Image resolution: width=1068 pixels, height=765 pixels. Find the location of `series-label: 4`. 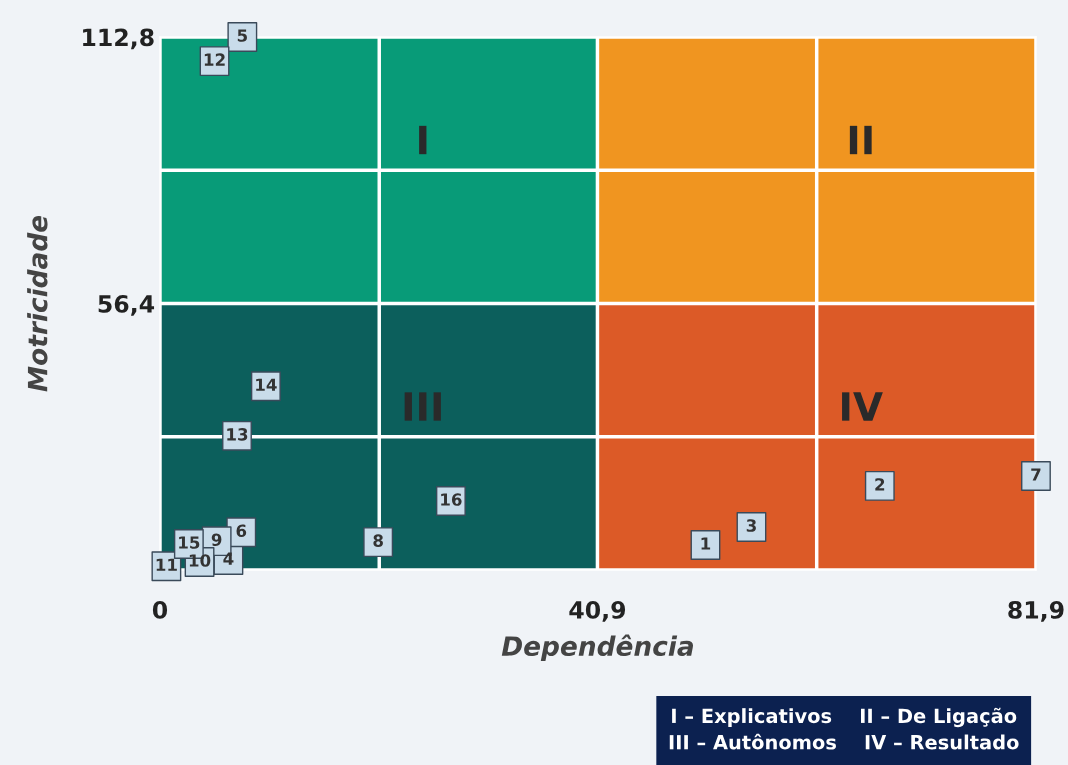

series-label: 4 is located at coordinates (228, 558).